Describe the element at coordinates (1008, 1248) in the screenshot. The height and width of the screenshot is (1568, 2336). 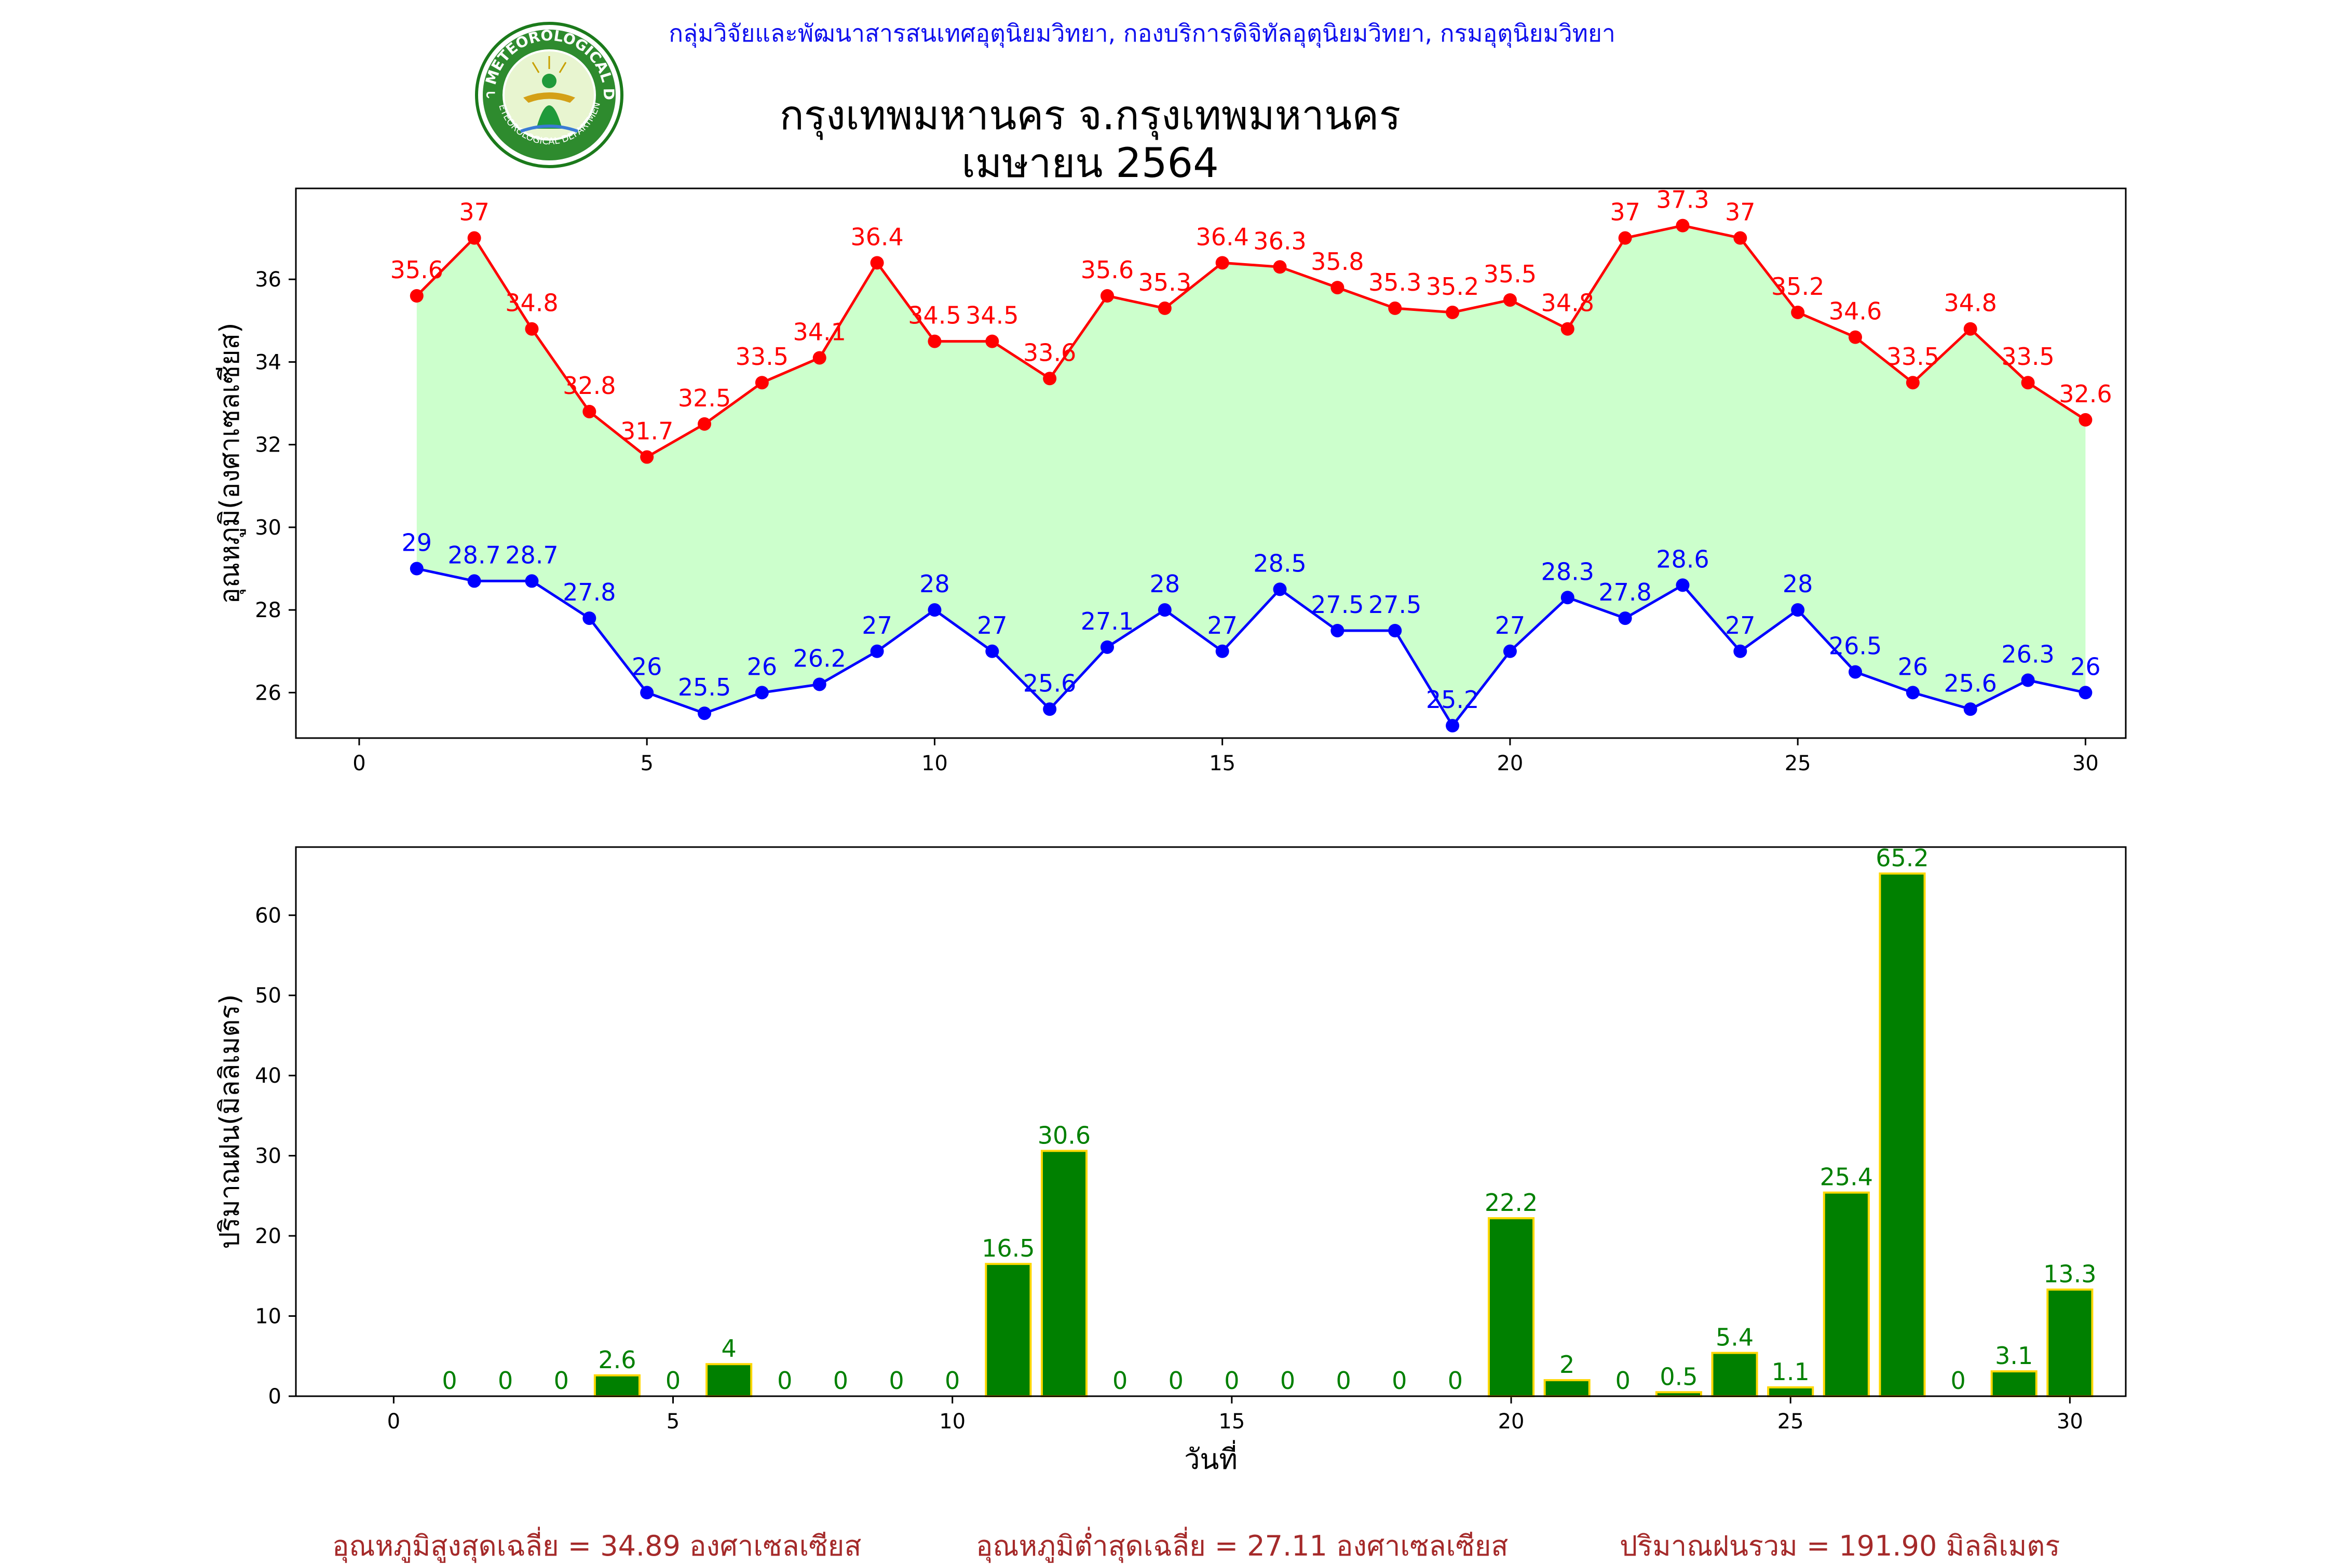
I see `bar-value-label: 16.5` at that location.